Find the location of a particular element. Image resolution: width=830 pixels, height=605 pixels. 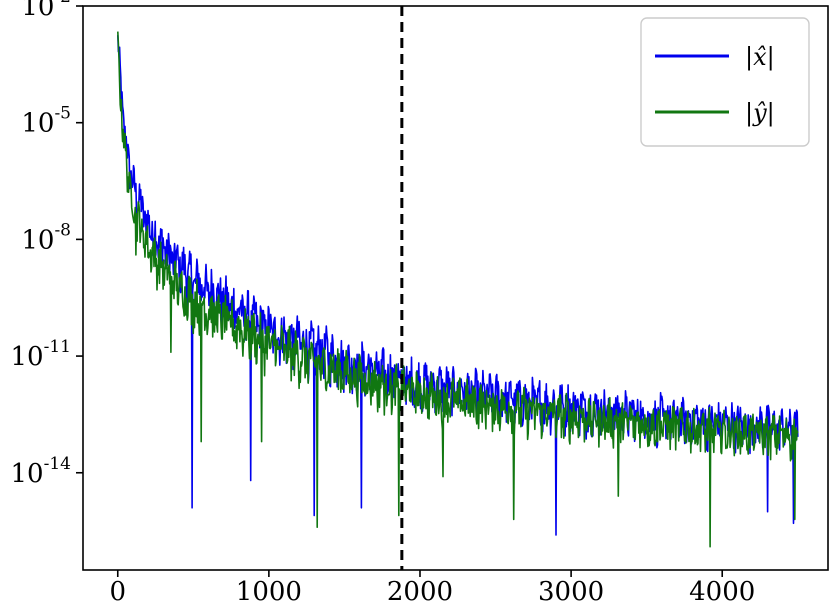

y-tick-label: 10⁻¹¹ is located at coordinates (41, 354).